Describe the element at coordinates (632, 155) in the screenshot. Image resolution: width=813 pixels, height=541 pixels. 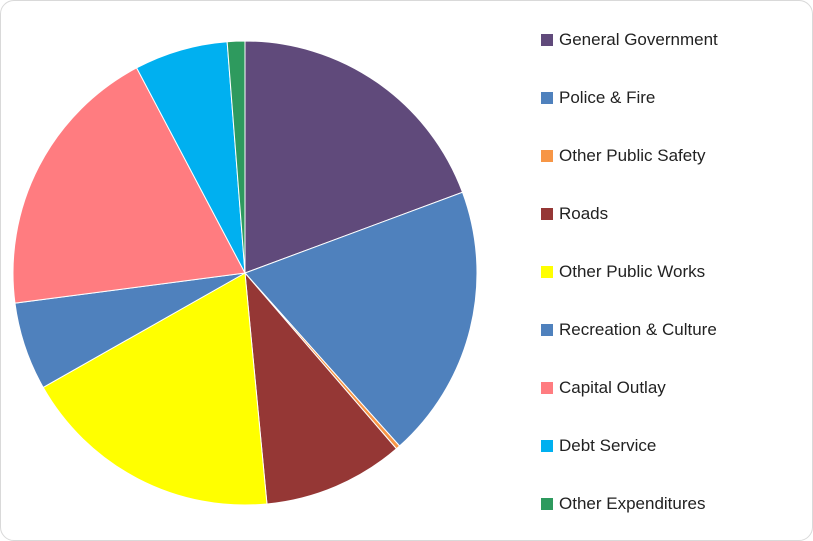
I see `legend-label: Other Public Safety` at that location.